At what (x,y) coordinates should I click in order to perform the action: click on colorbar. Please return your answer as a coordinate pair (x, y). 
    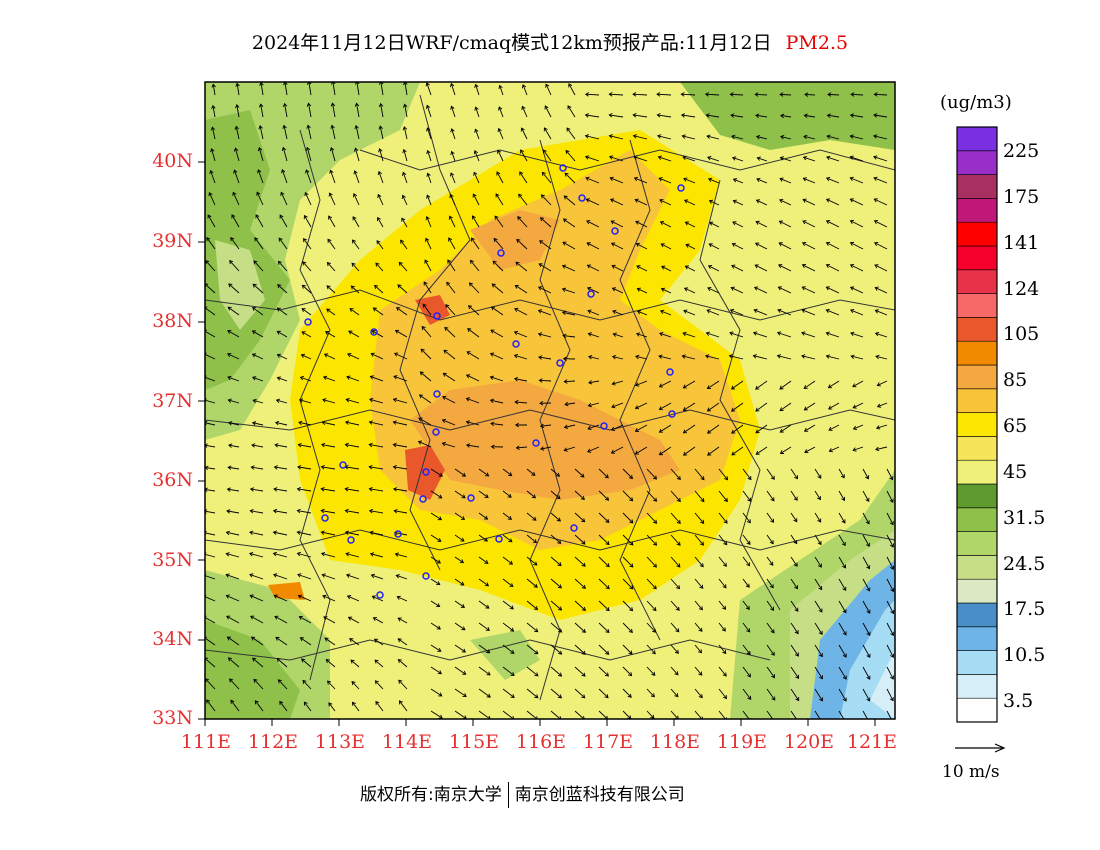
    Looking at the image, I should click on (977, 424).